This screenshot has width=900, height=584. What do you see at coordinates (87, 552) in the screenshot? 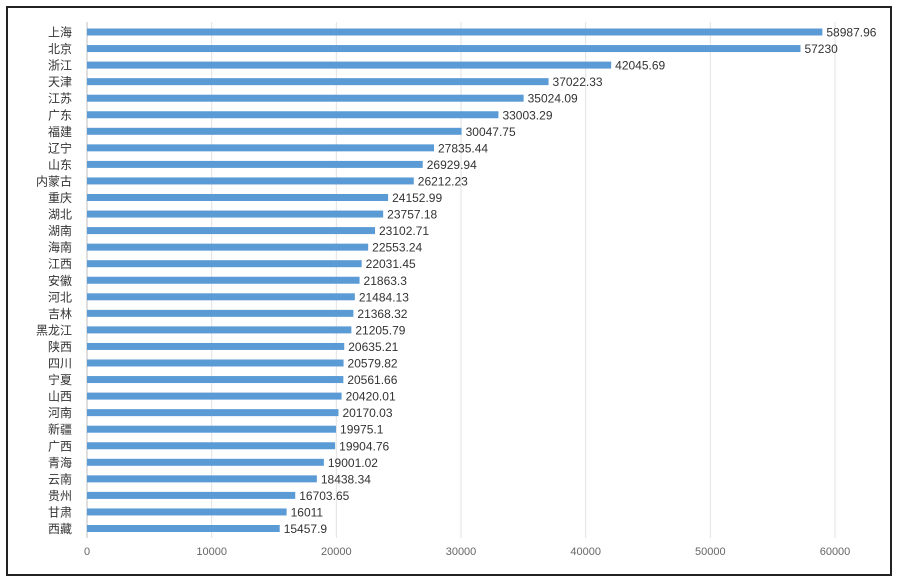
I see `x-tick-label: 0` at bounding box center [87, 552].